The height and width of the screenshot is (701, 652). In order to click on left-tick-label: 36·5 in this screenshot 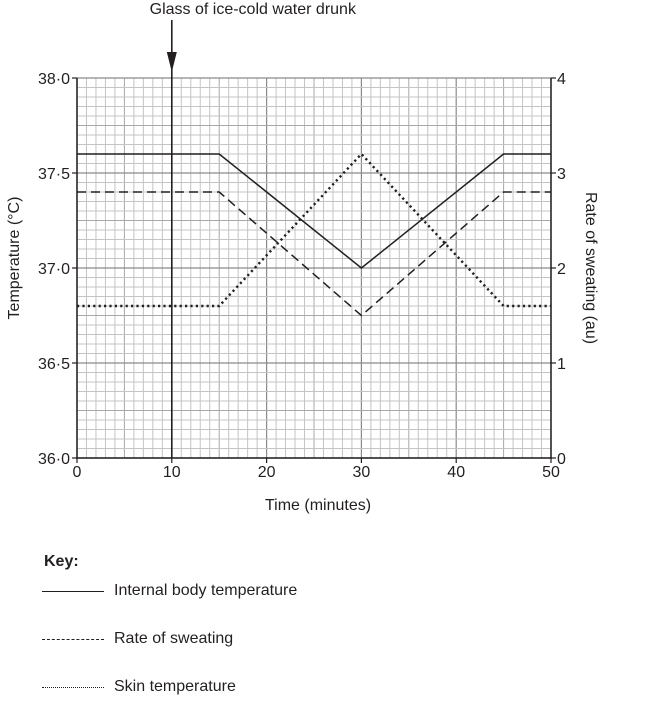, I will do `click(54, 364)`.